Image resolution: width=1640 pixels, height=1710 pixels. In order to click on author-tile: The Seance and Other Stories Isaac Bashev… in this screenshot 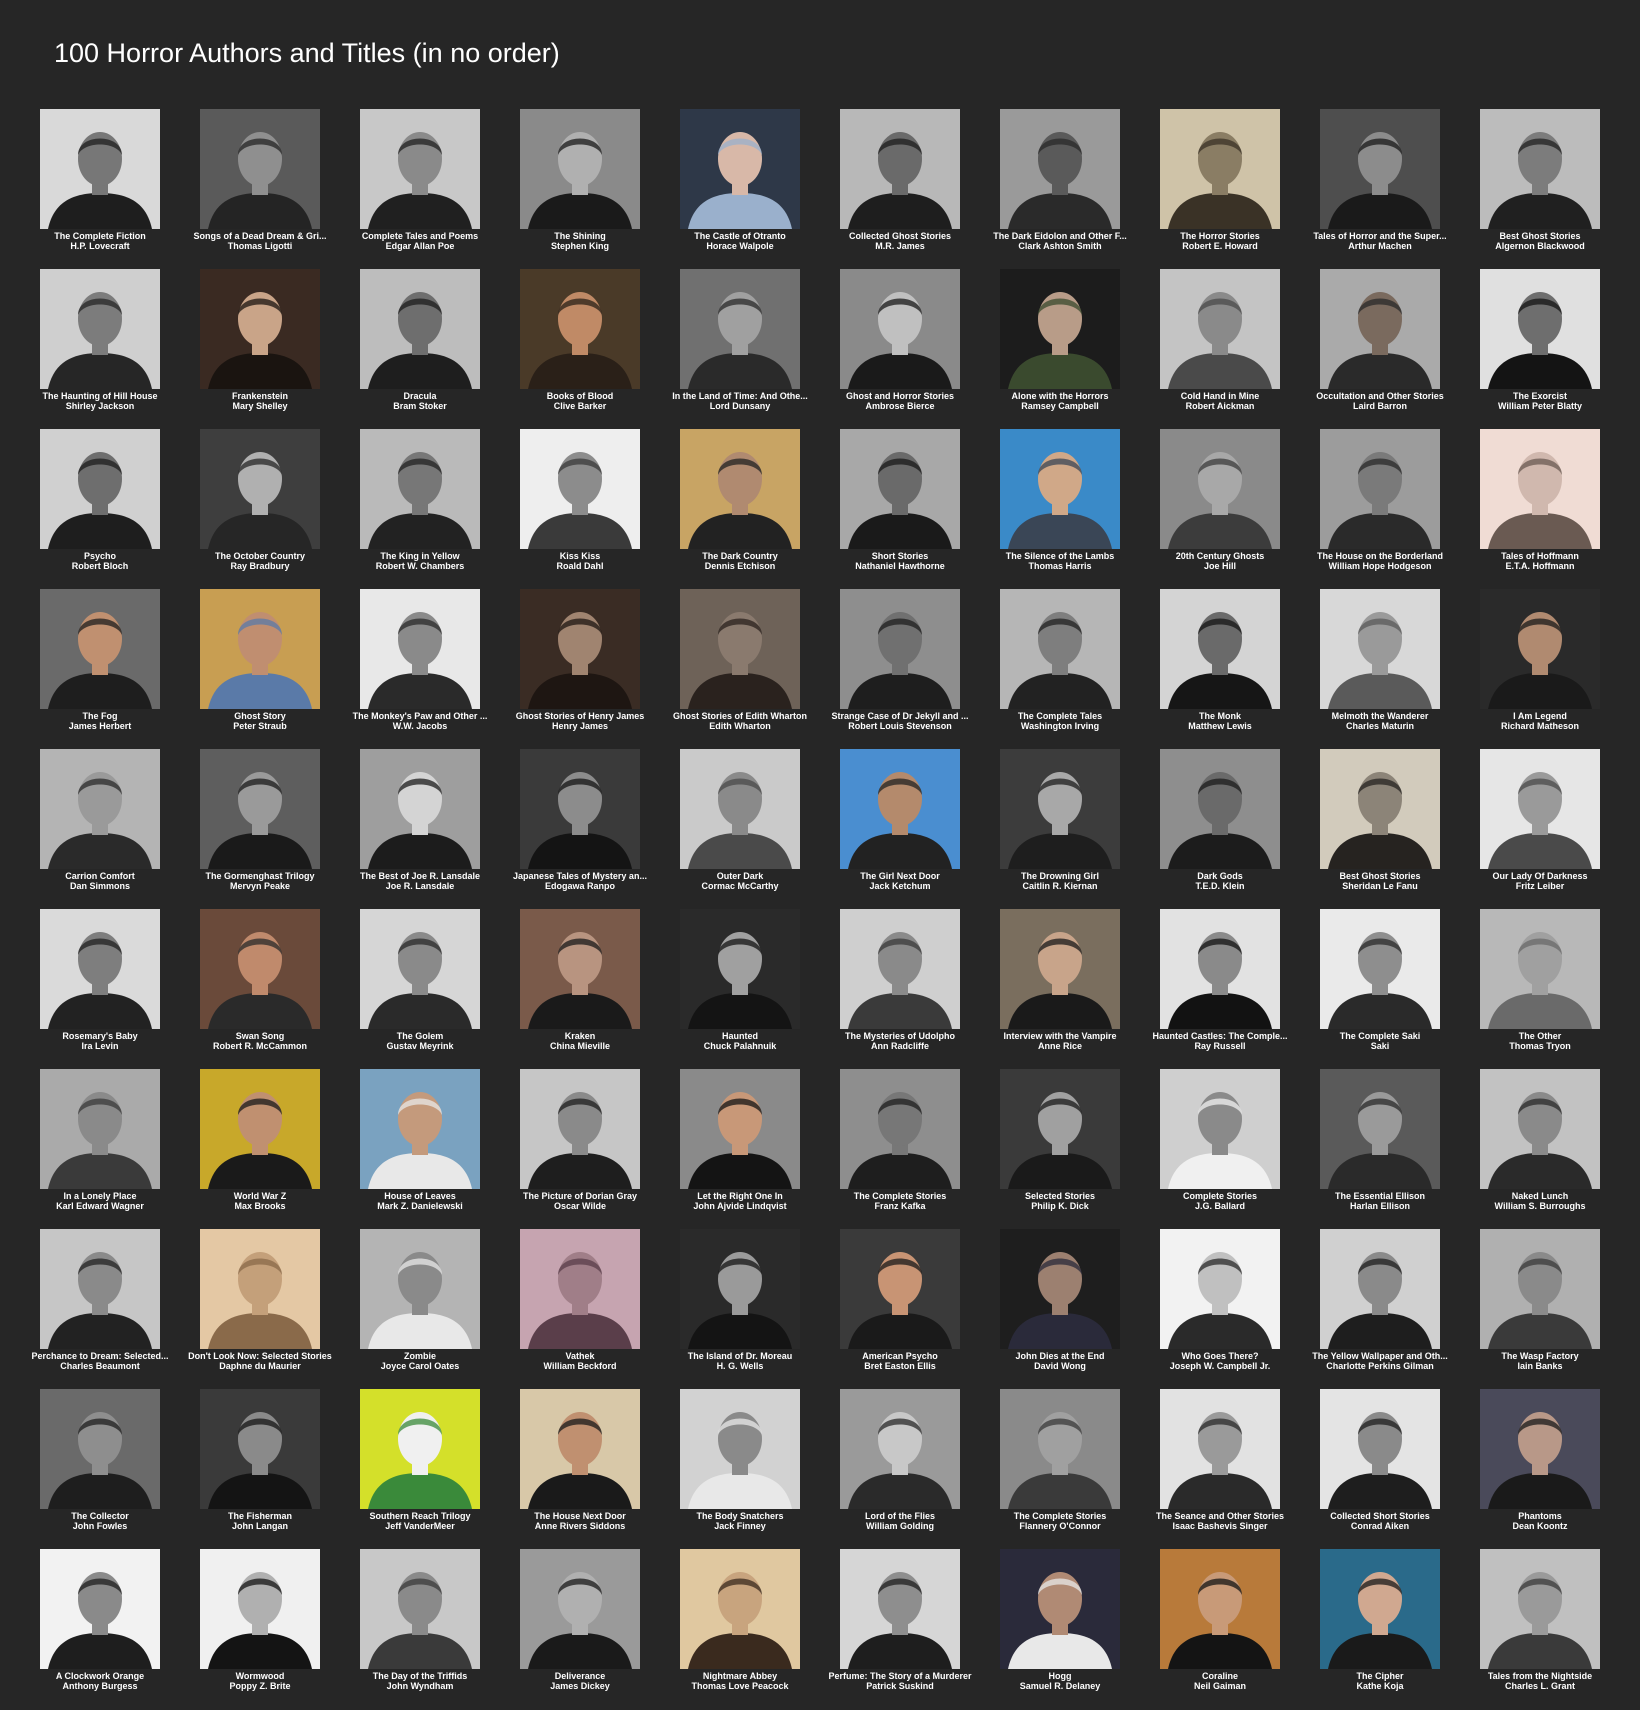, I will do `click(1220, 1469)`.